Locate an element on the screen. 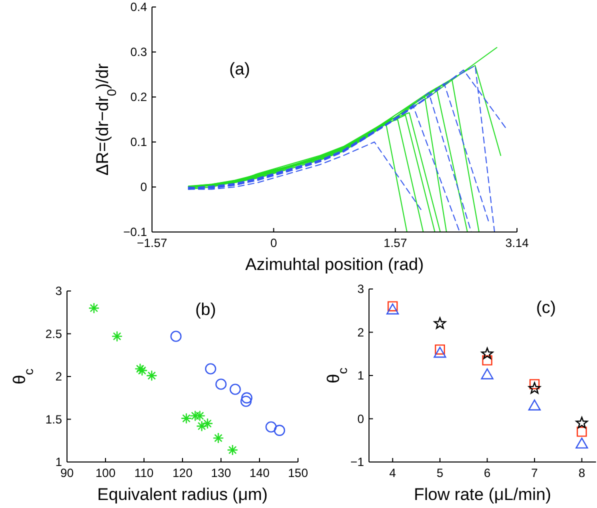  x-tick-label: 4 is located at coordinates (392, 473).